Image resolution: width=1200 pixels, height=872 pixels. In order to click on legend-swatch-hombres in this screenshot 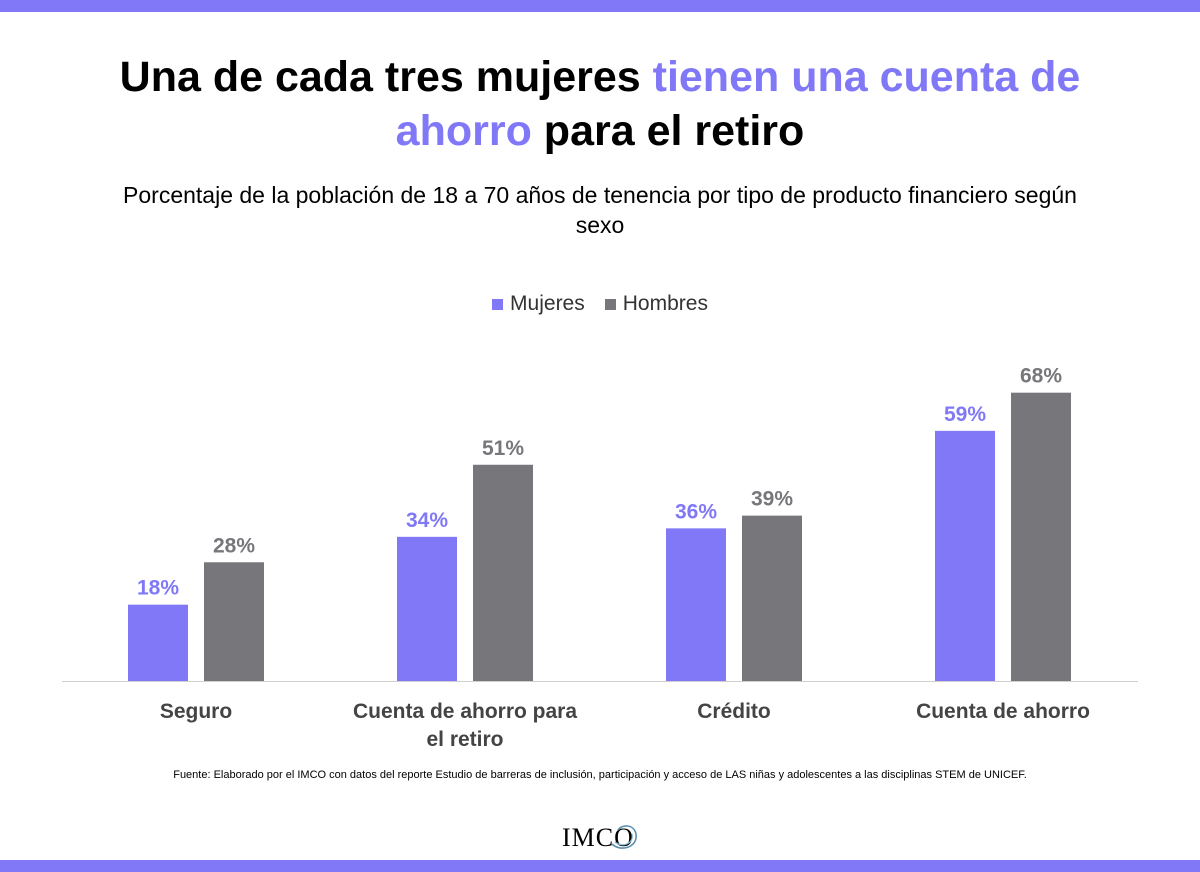, I will do `click(610, 304)`.